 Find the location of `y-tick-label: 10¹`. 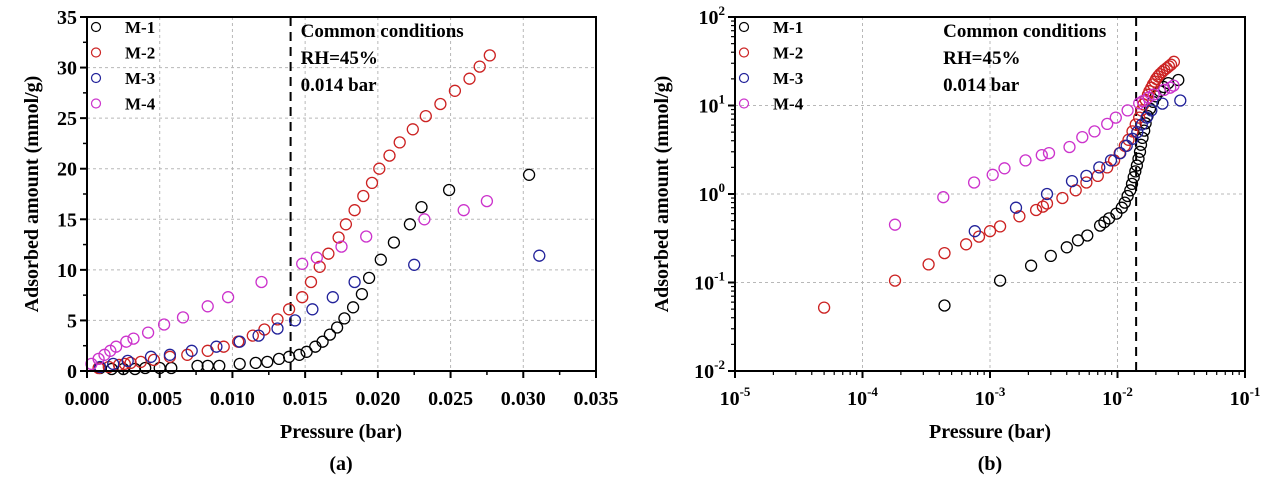

y-tick-label: 10¹ is located at coordinates (712, 105).